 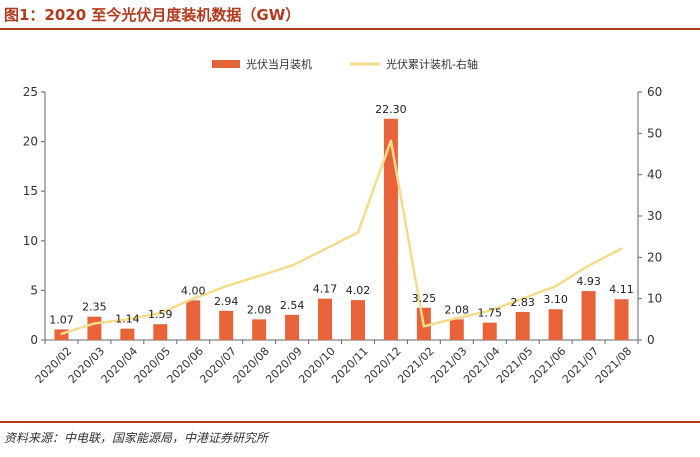 What do you see at coordinates (292, 305) in the screenshot?
I see `bar-value-label: 2.54` at bounding box center [292, 305].